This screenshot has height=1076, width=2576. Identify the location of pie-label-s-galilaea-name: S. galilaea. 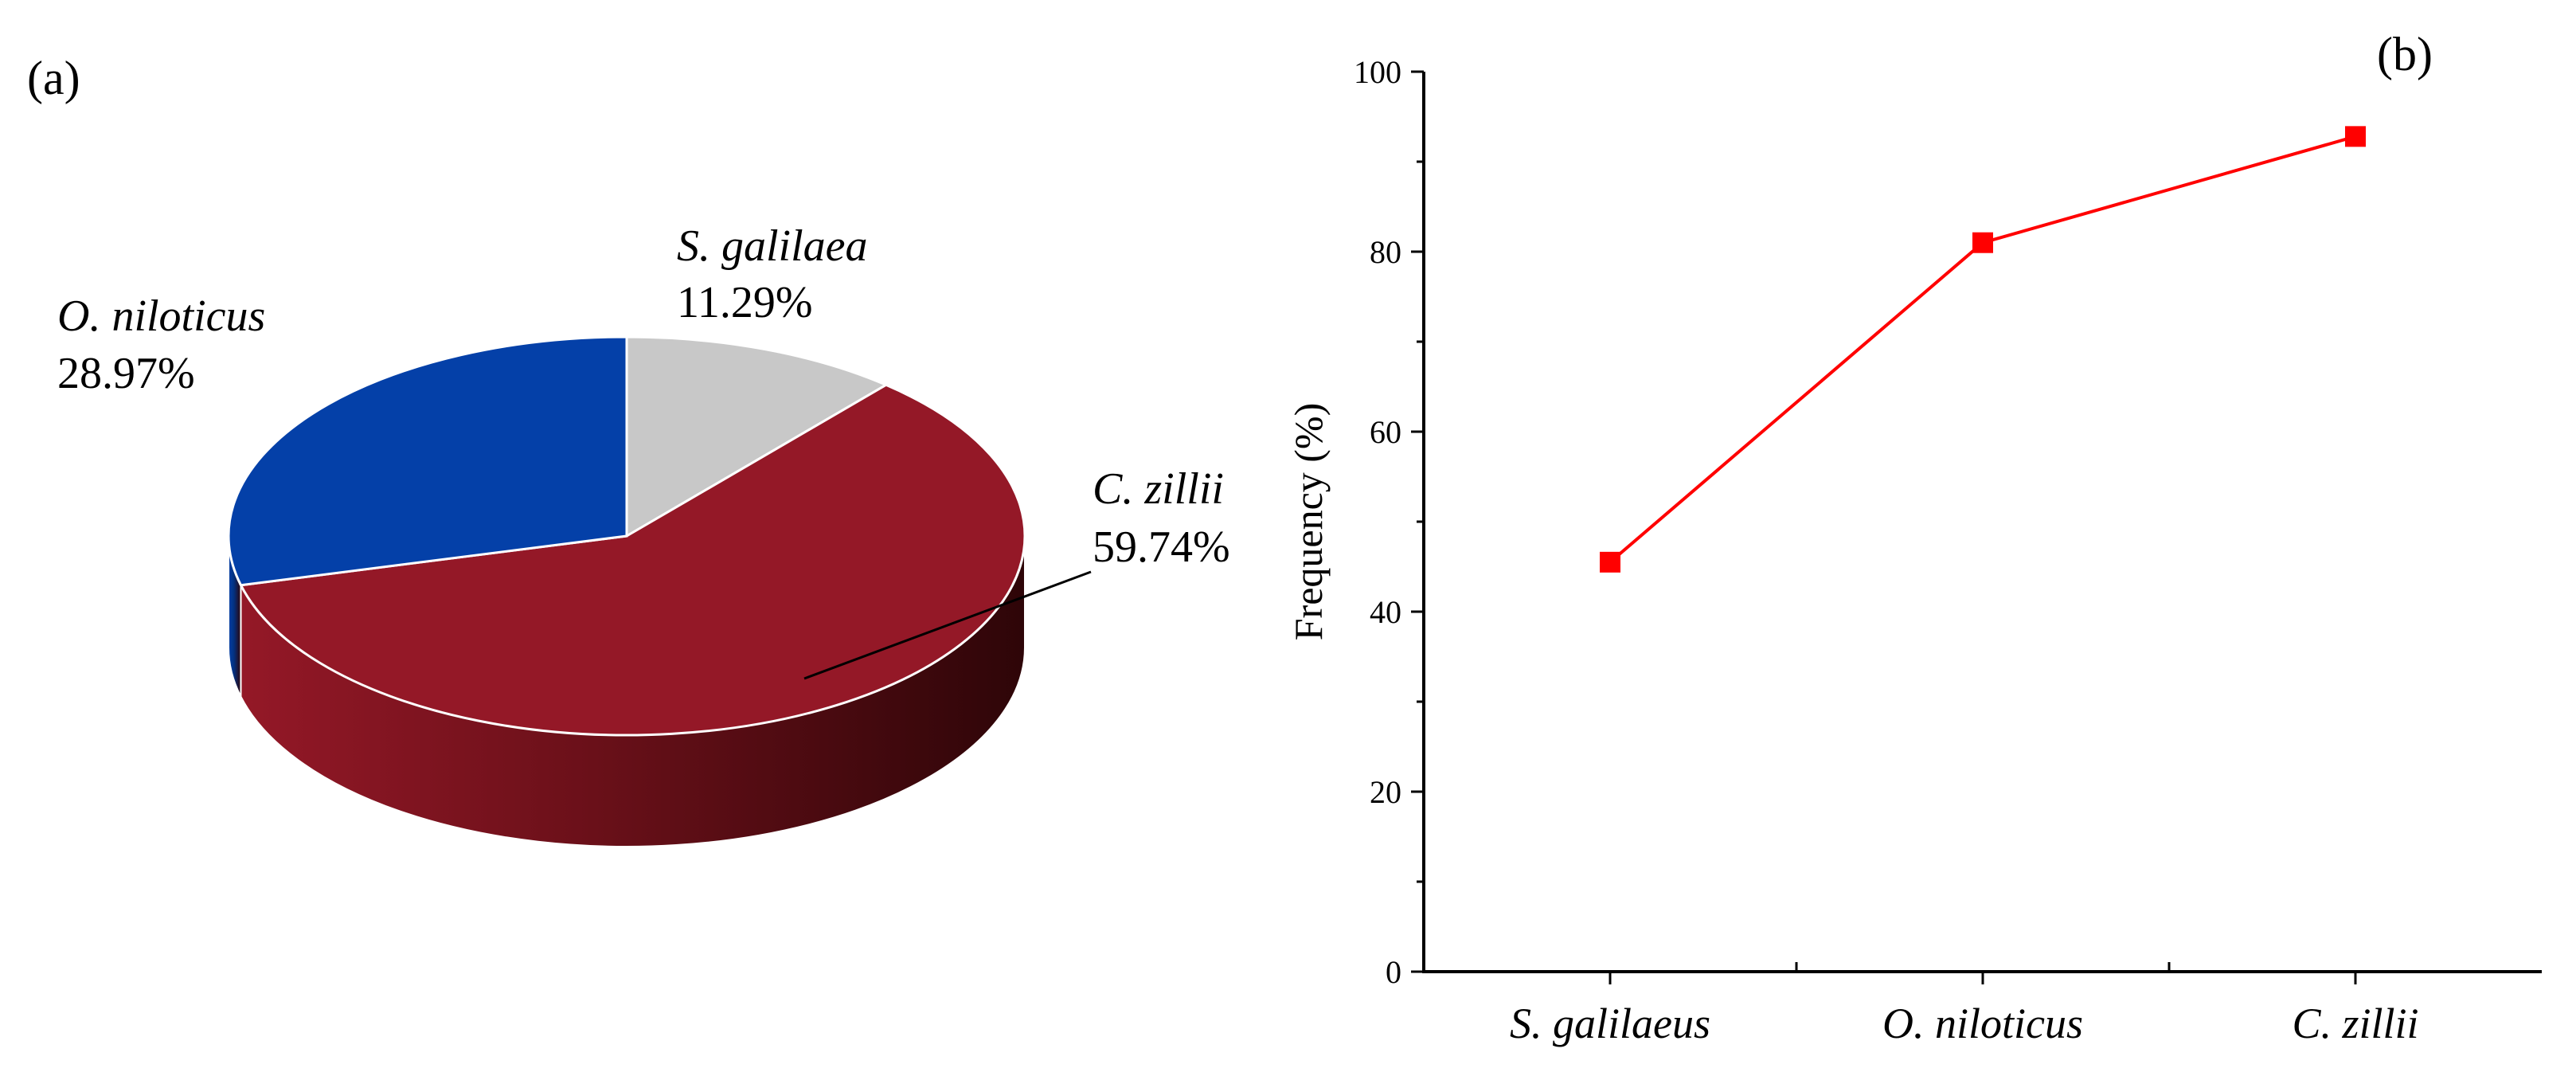
(772, 246).